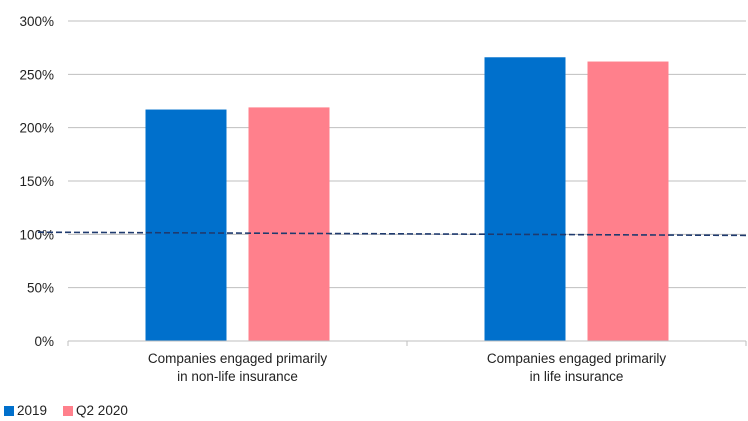 The width and height of the screenshot is (748, 421). I want to click on y-axis-tick-labels: 0% 50% 100% 150% 200% 250% 300%, so click(36, 181).